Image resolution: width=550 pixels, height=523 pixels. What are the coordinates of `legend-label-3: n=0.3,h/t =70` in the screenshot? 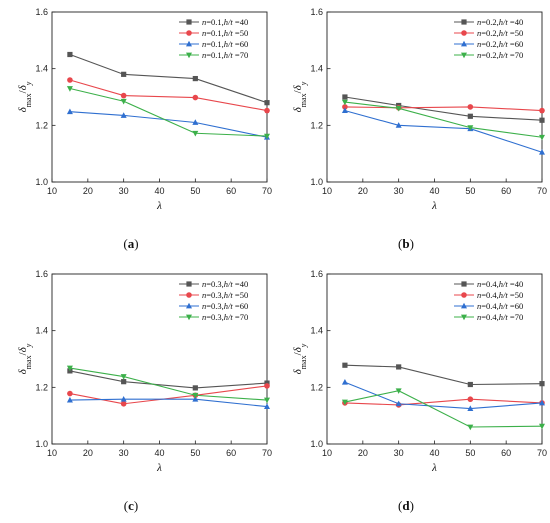 It's located at (225, 317).